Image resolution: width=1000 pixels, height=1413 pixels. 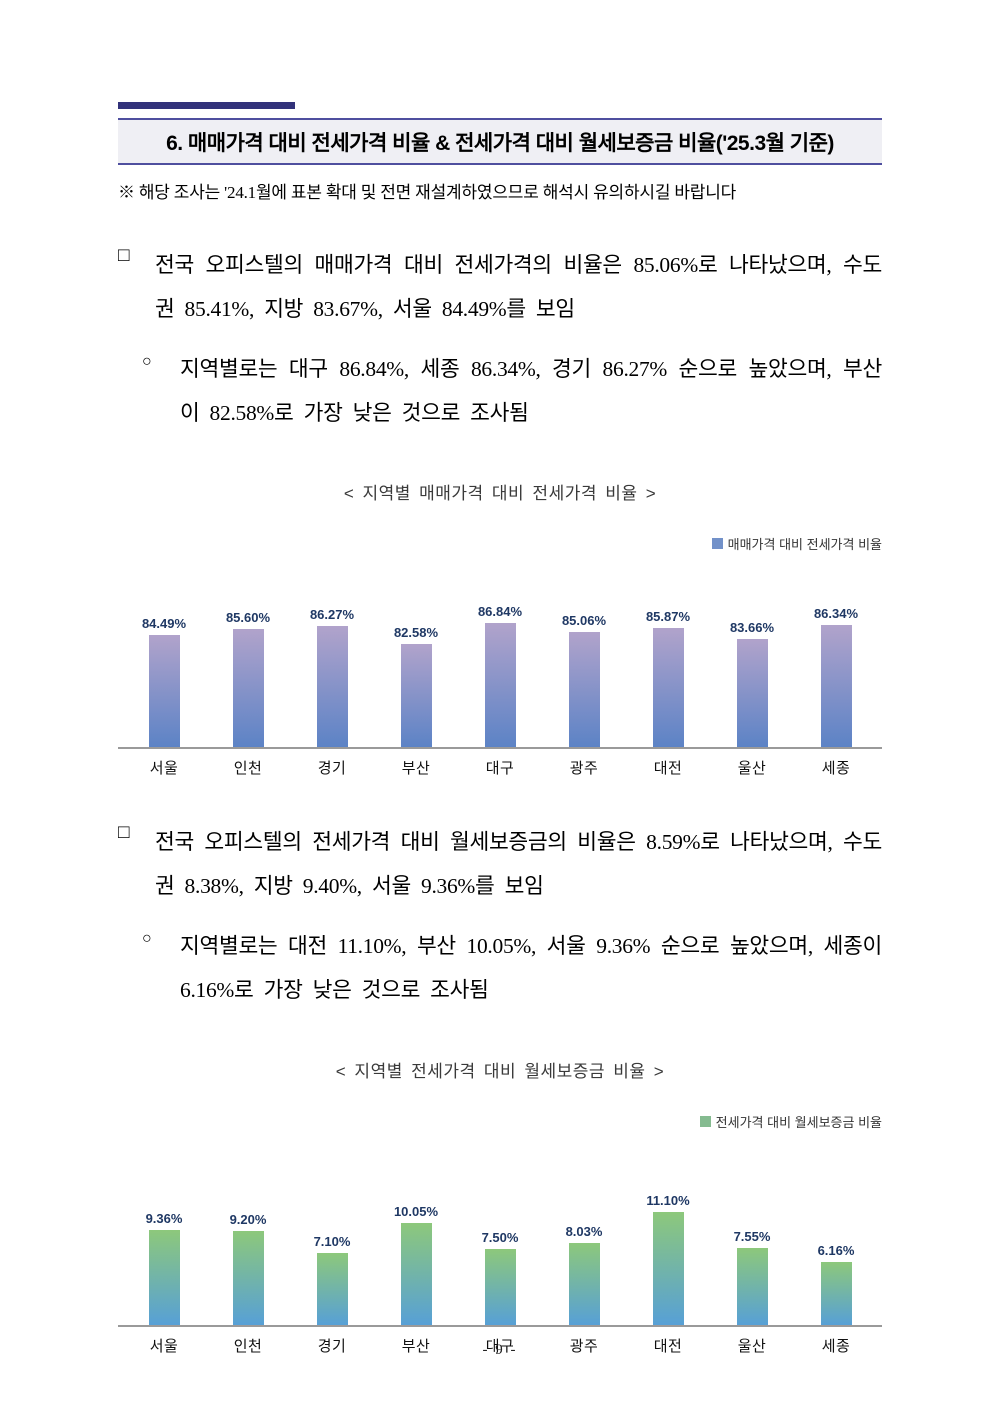 I want to click on chart-legend: 매매가격 대비 전세가격 비율, so click(x=500, y=543).